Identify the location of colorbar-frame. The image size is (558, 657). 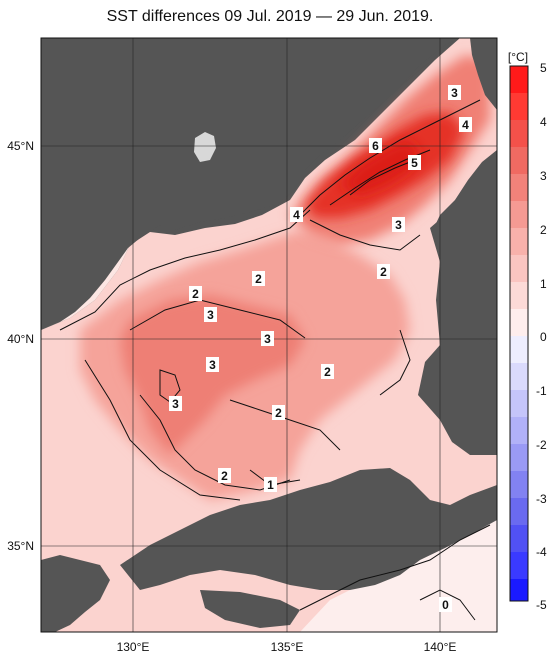
(519, 333).